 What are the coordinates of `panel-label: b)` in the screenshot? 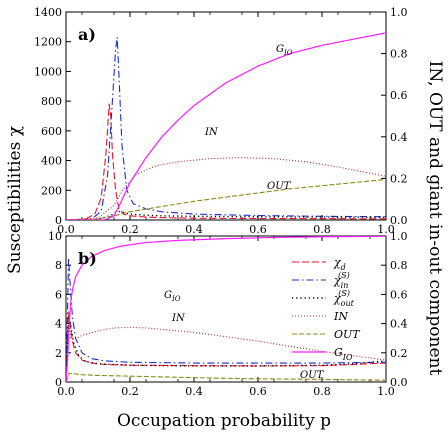 It's located at (87, 258).